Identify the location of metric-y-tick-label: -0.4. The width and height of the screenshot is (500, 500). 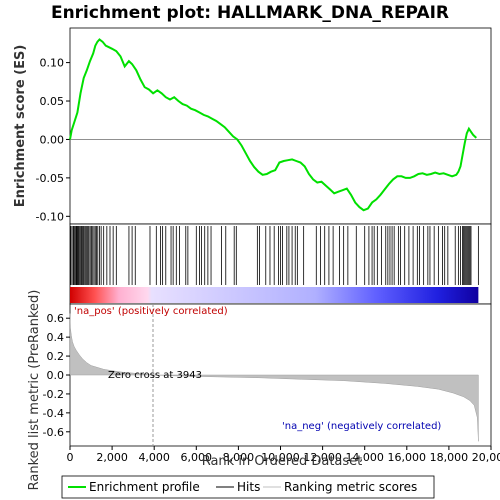
(53, 413).